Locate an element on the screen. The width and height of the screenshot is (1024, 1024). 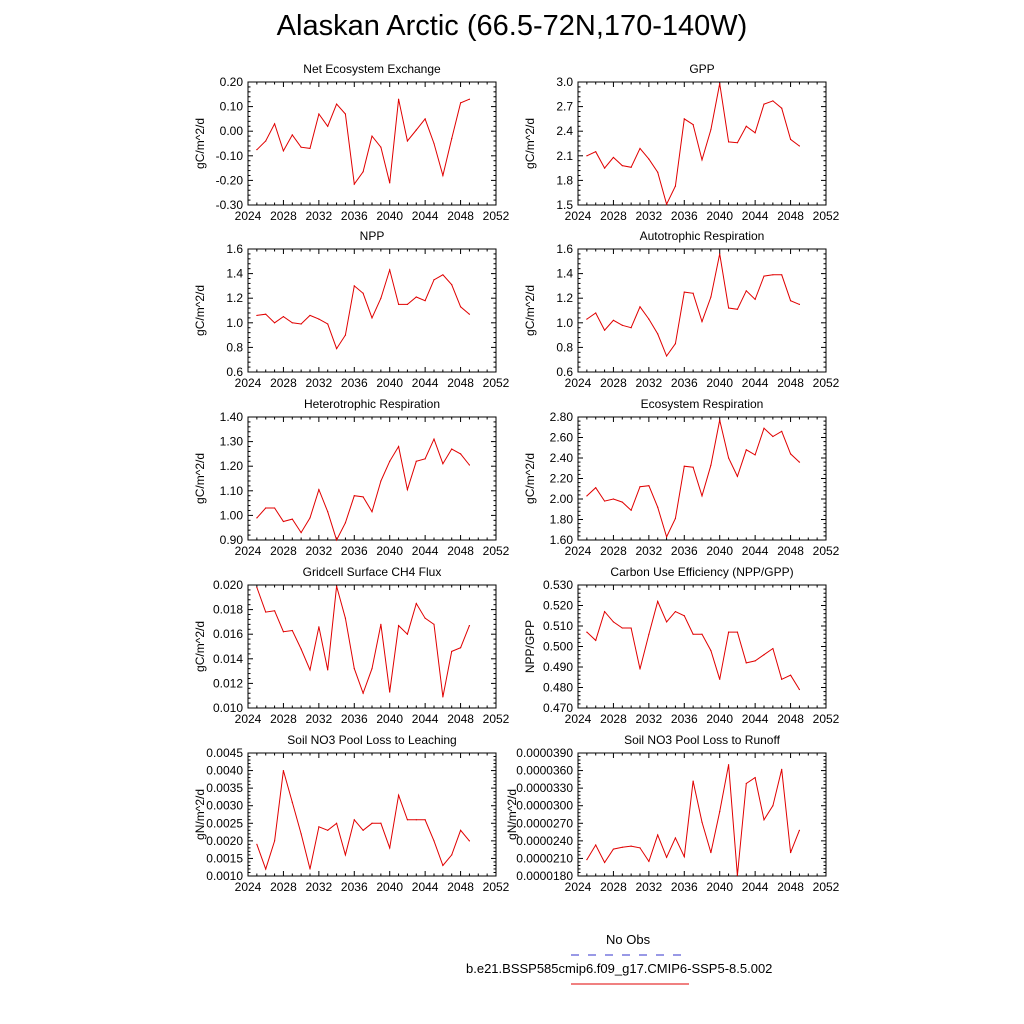
y-tick-label: 1.40 is located at coordinates (232, 417).